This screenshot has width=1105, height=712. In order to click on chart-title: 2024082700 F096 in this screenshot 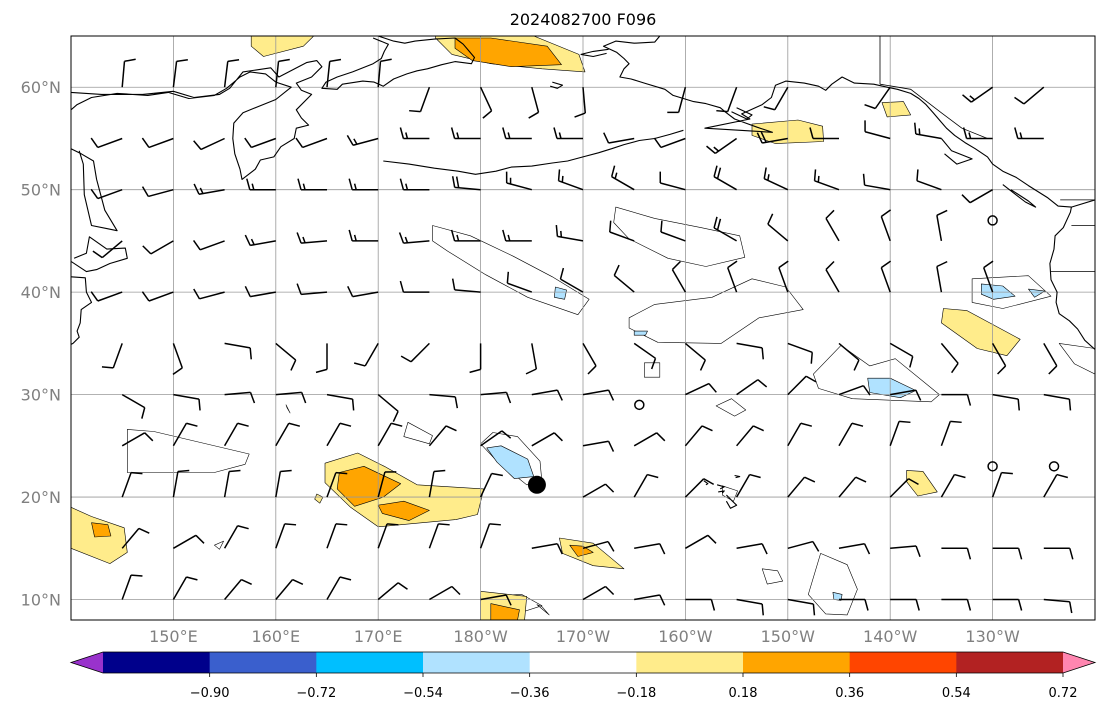, I will do `click(583, 19)`.